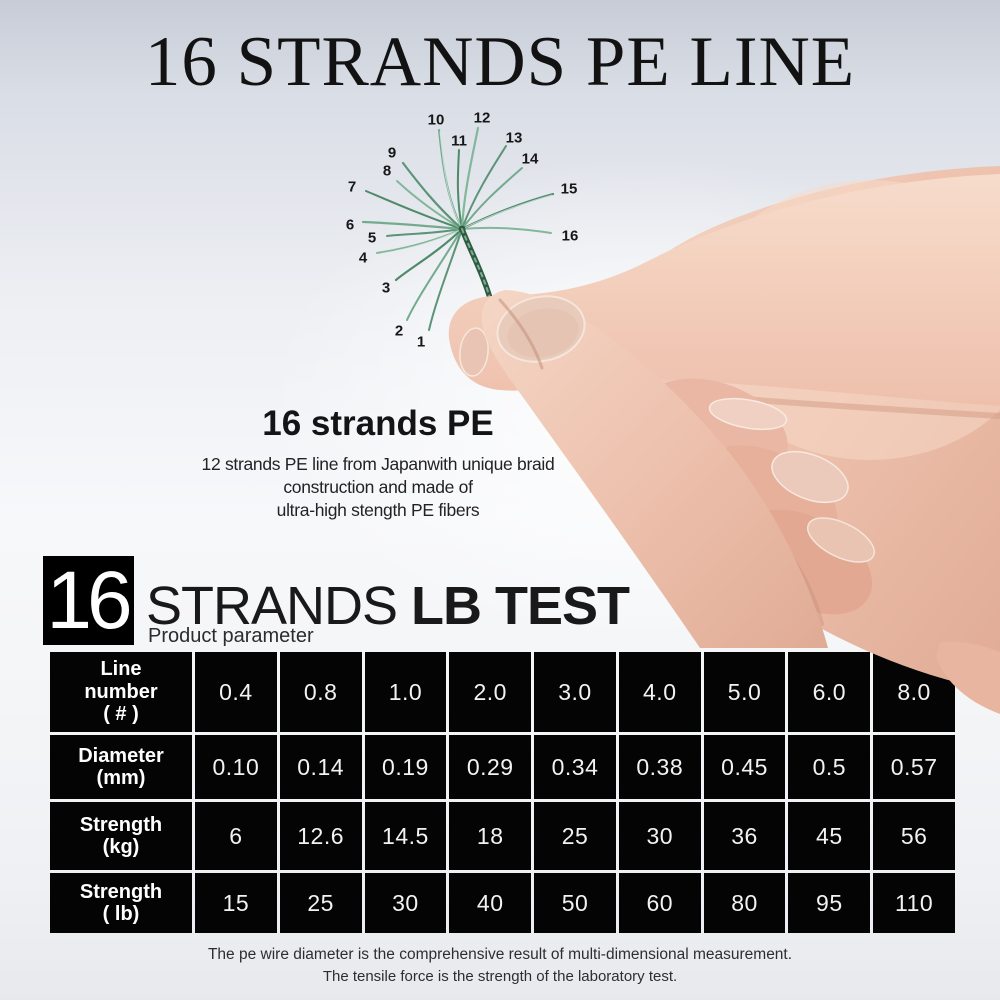 This screenshot has width=1000, height=1000. Describe the element at coordinates (744, 767) in the screenshot. I see `value-cell: 0.45` at that location.